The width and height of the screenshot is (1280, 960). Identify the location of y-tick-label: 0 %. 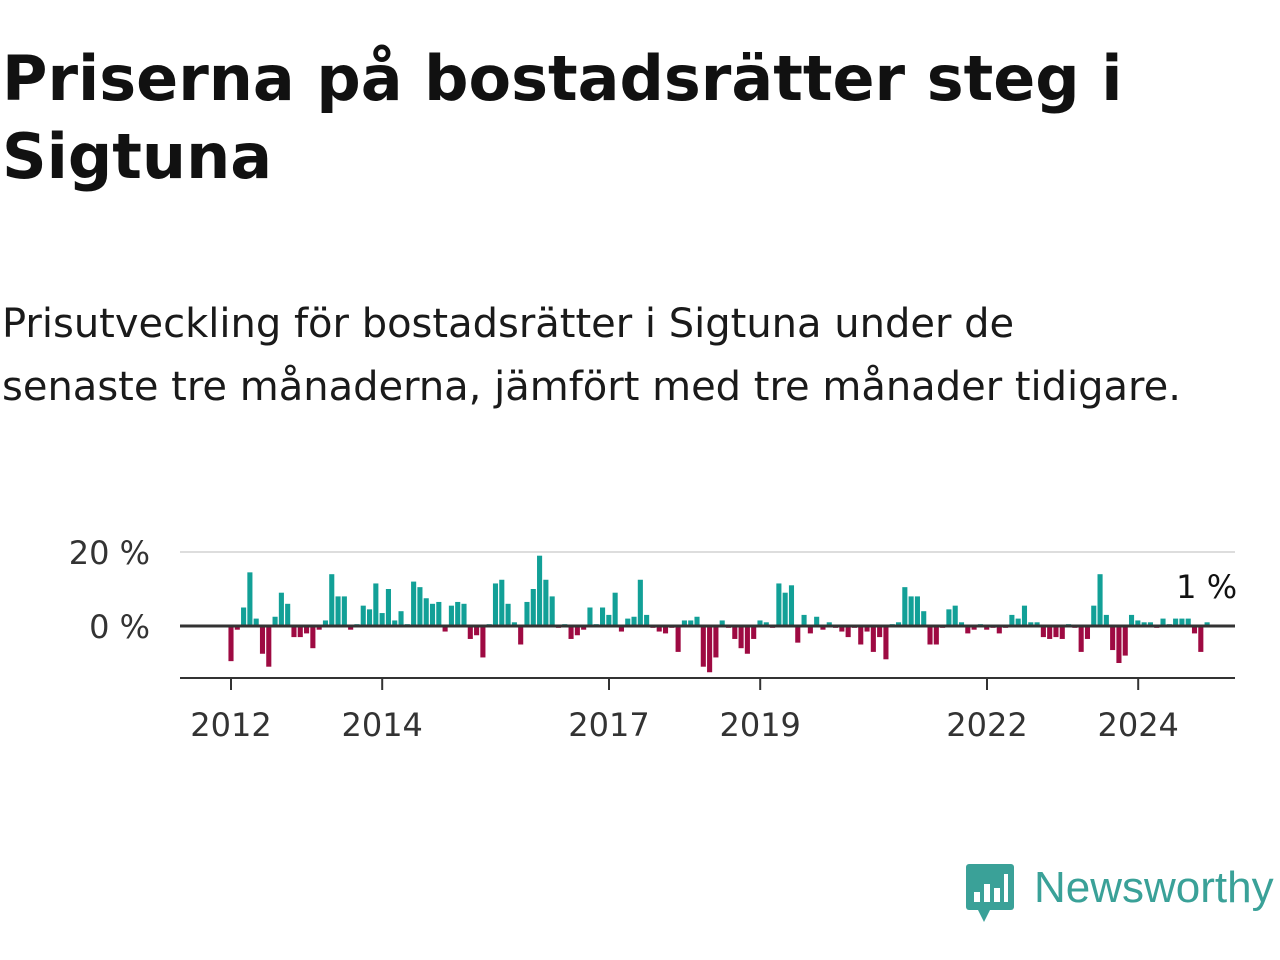
(119, 627).